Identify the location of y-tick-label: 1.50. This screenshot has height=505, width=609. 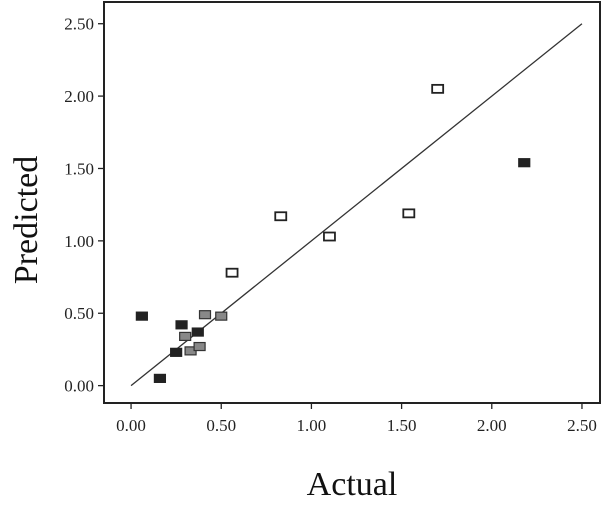
(79, 168).